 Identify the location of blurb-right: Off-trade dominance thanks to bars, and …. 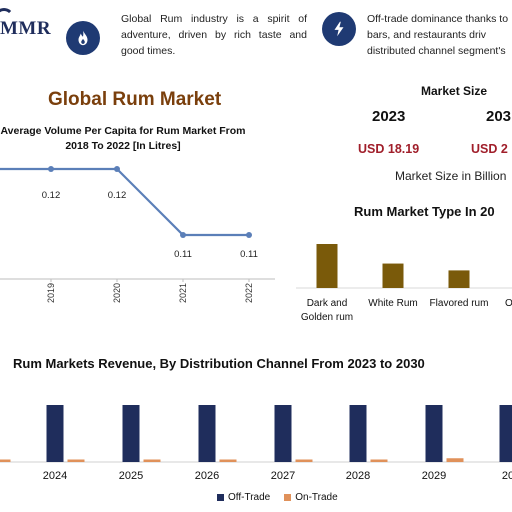
(439, 35).